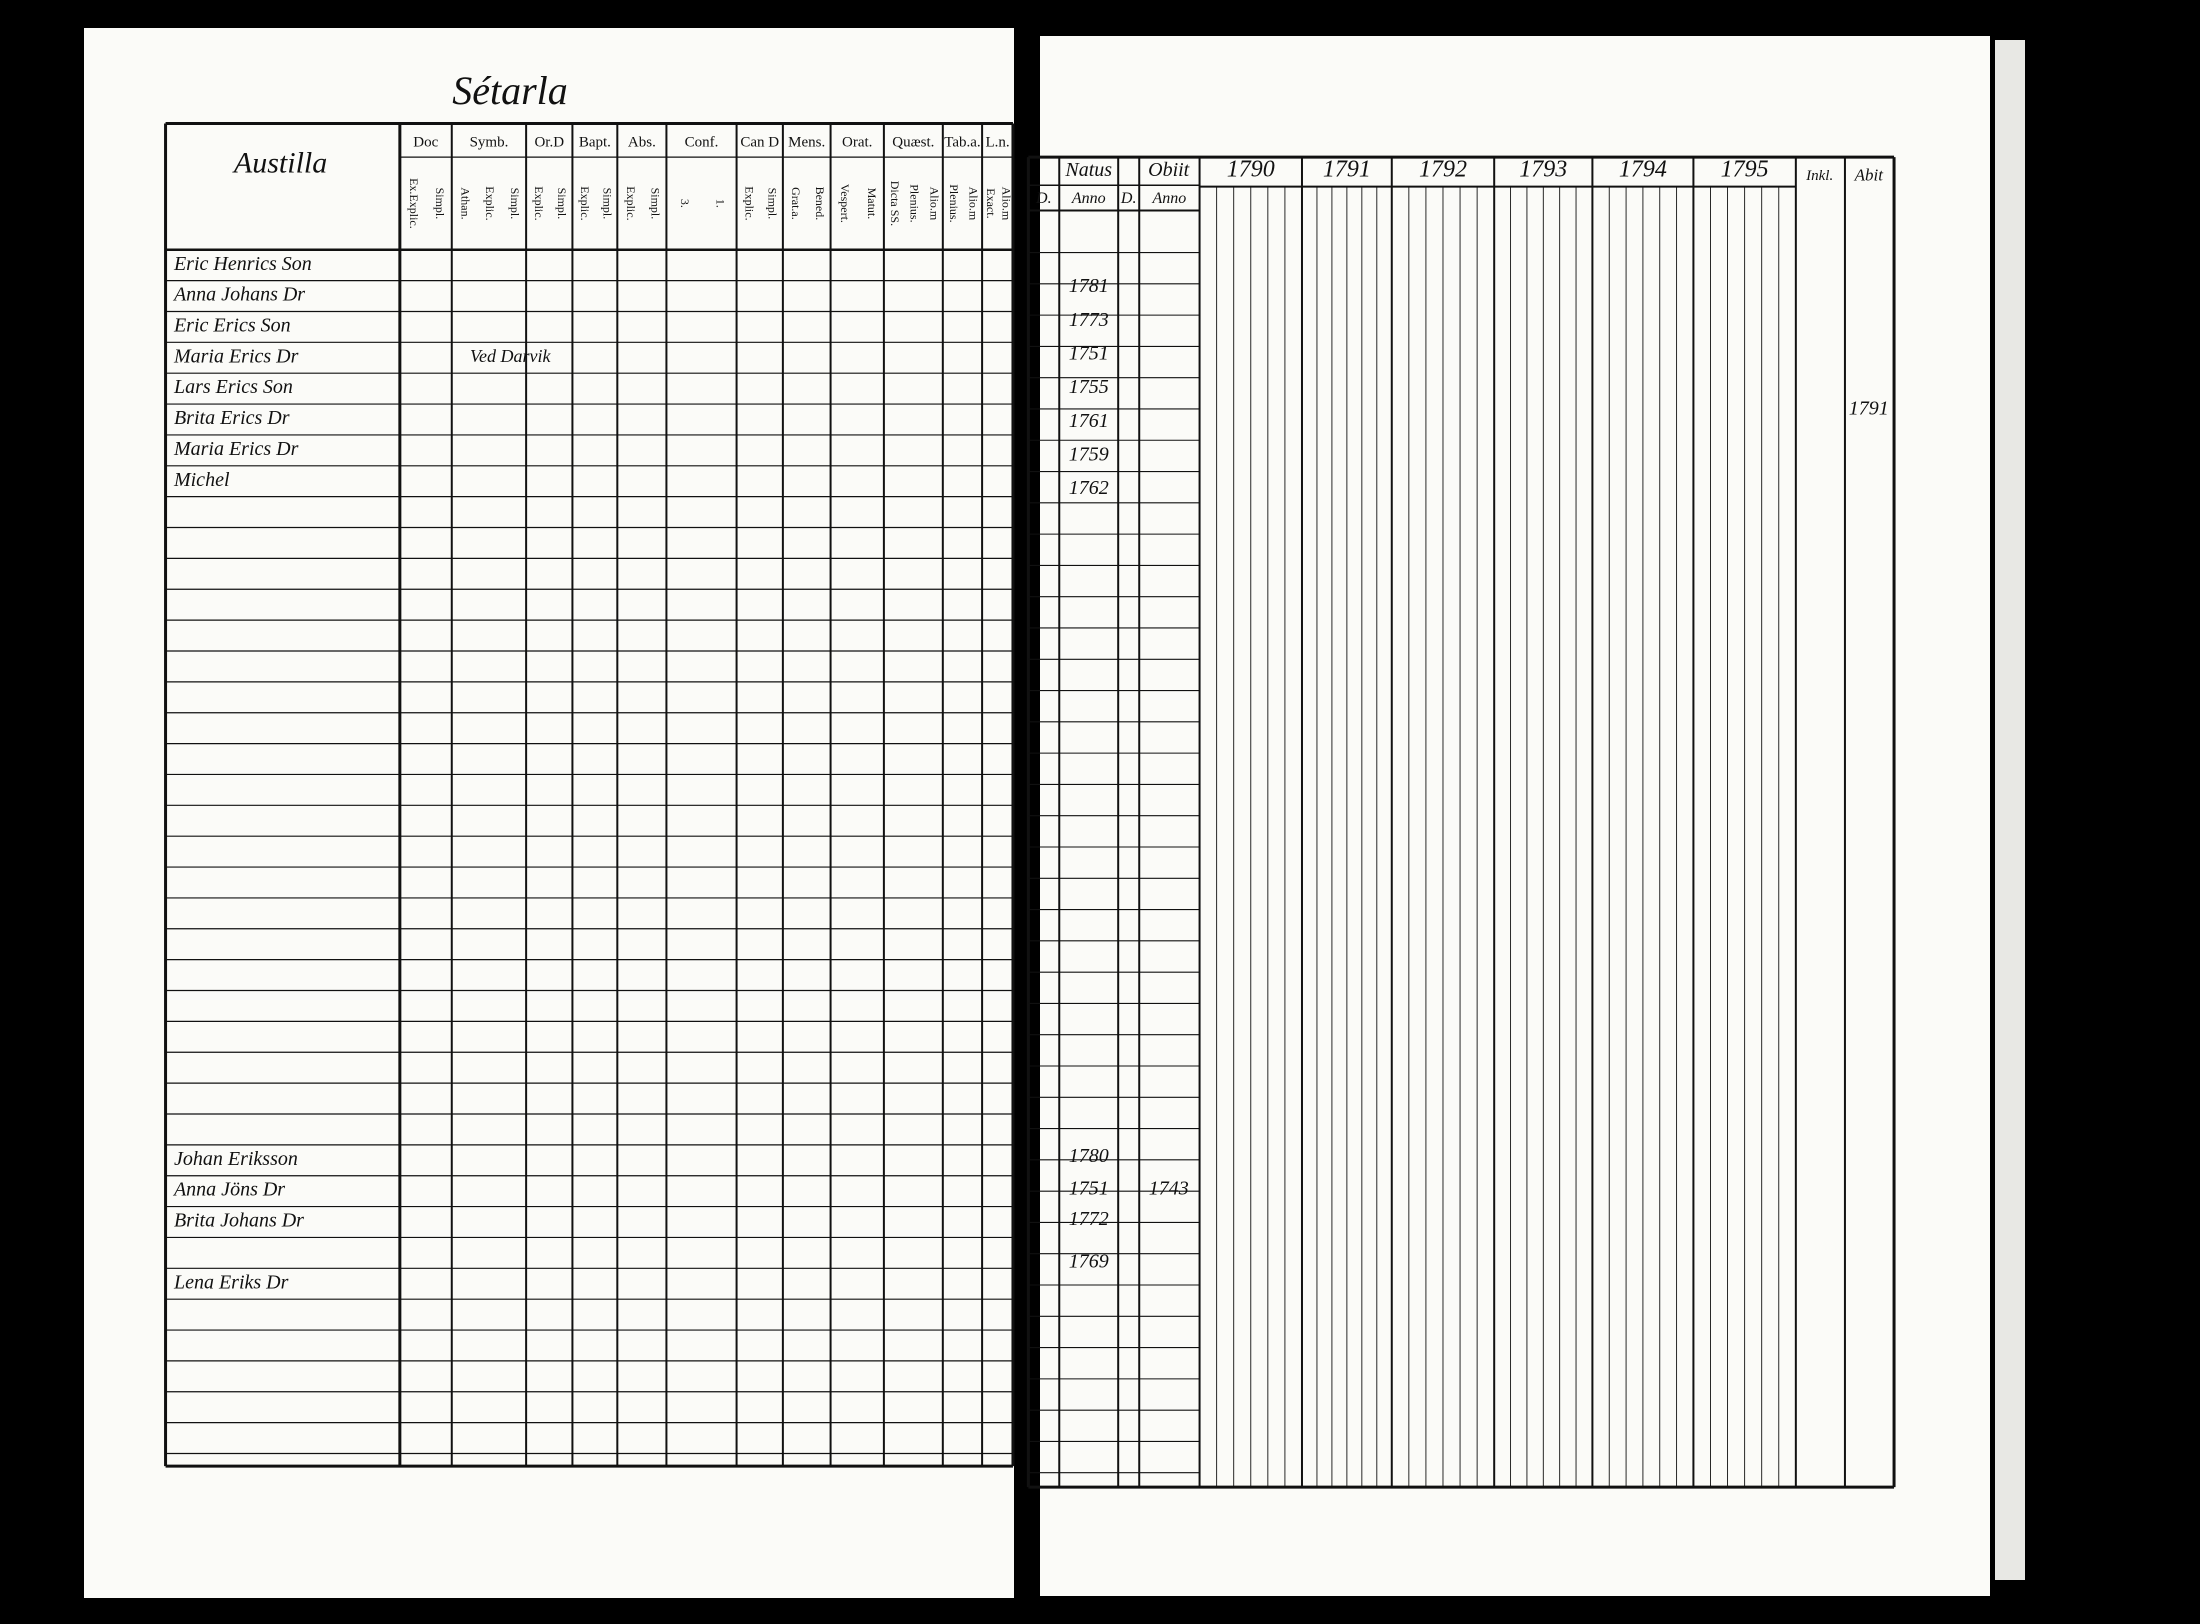 The width and height of the screenshot is (2200, 1624). I want to click on birth-year: 1772, so click(1089, 1219).